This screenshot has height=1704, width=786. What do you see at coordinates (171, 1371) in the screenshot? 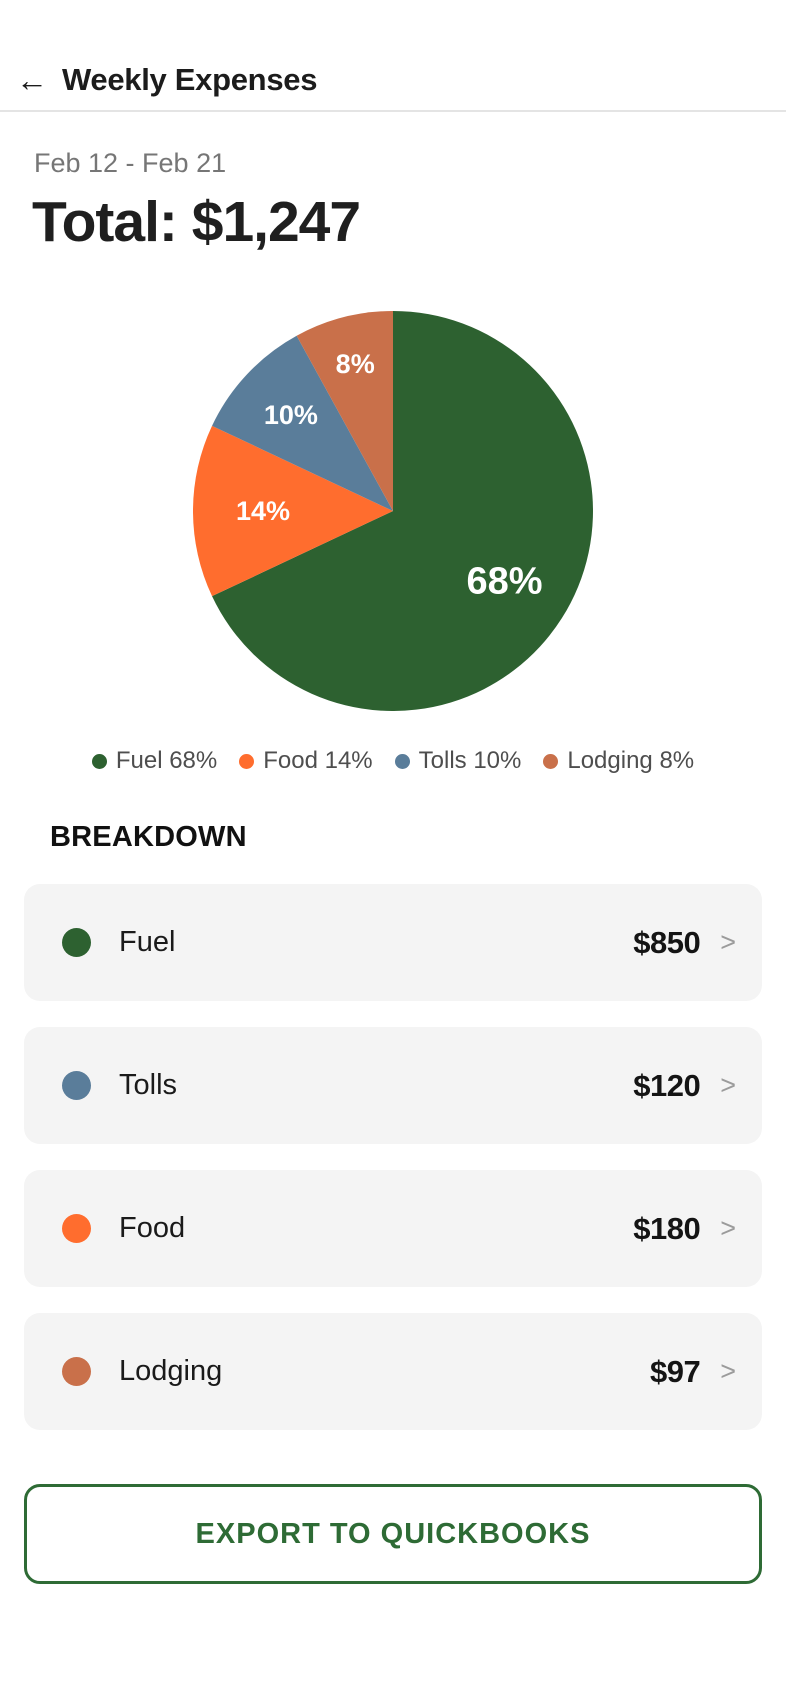
I see `category-name: Lodging` at bounding box center [171, 1371].